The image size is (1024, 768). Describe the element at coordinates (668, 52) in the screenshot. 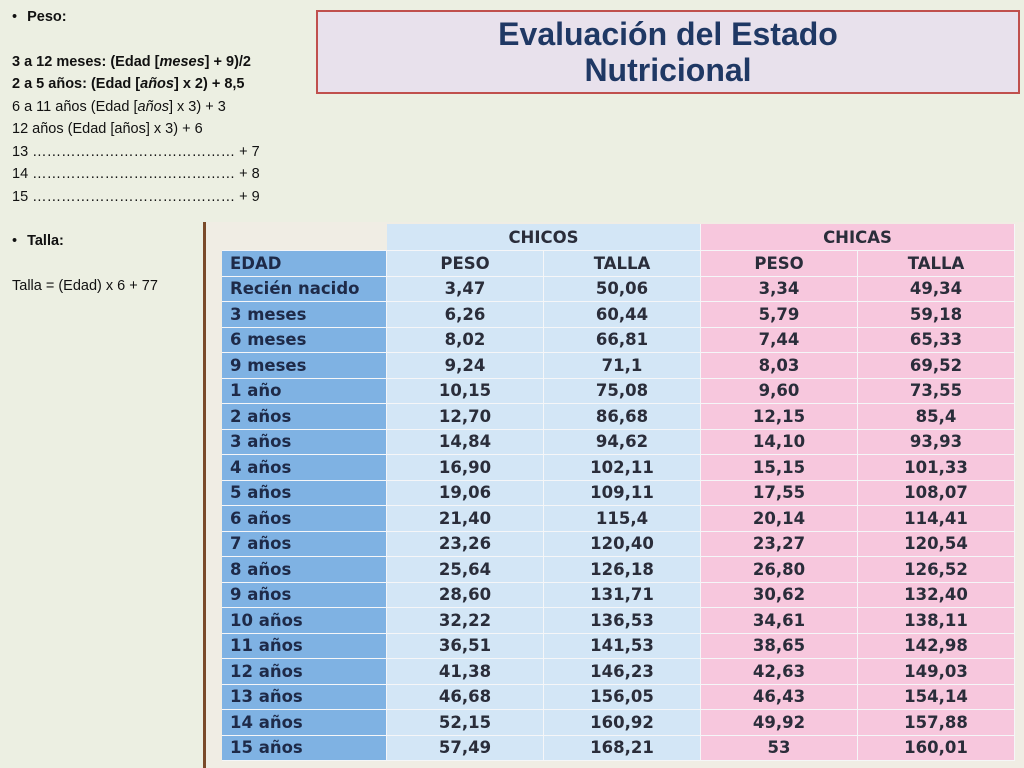

I see `slide-title: Evaluación del Estado Nutricional` at that location.